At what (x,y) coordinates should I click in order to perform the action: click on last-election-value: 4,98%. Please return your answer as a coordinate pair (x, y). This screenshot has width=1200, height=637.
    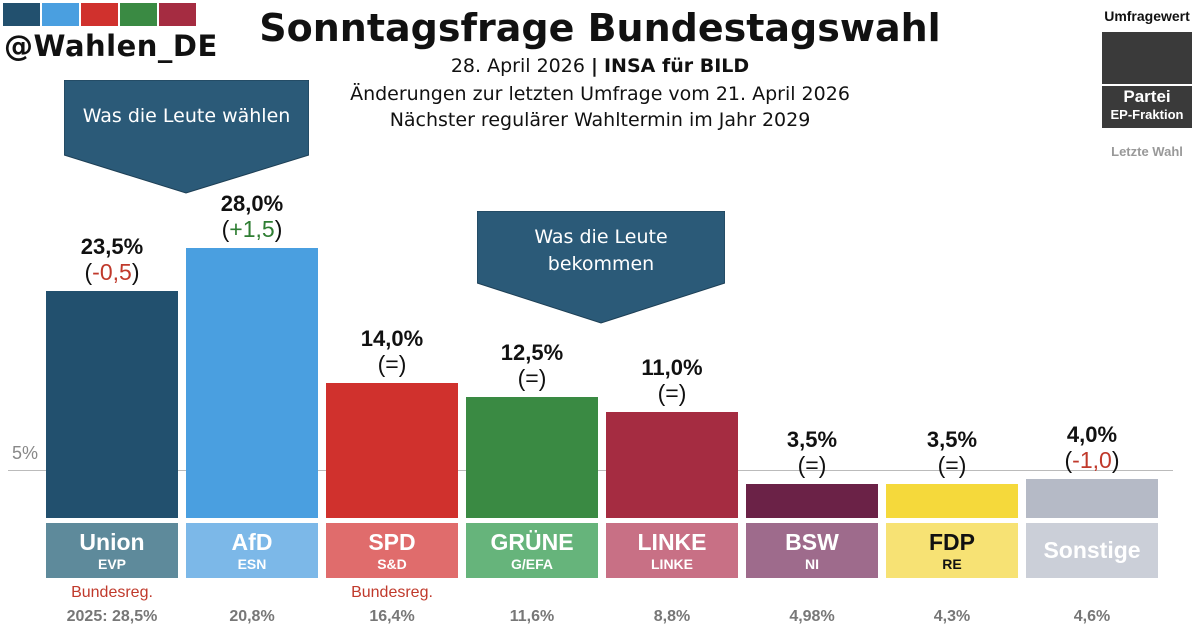
    Looking at the image, I should click on (812, 616).